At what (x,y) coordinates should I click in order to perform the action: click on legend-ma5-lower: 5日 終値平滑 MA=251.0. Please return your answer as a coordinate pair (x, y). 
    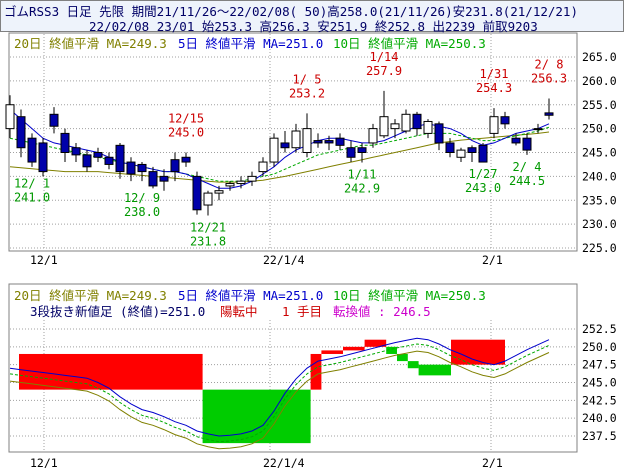
    Looking at the image, I should click on (250, 295).